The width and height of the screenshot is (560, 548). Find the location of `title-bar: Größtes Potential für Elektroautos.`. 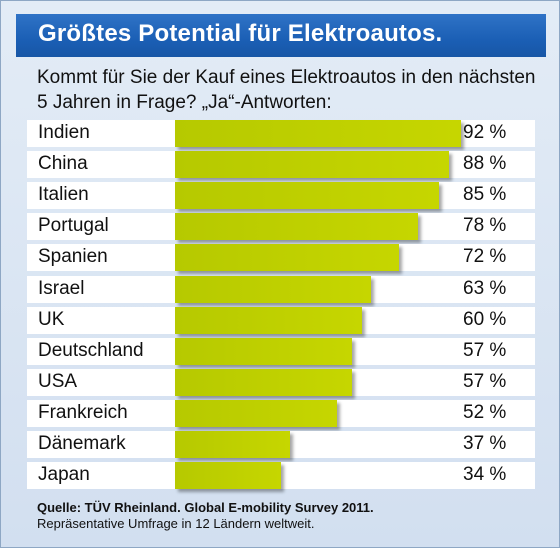

title-bar: Größtes Potential für Elektroautos. is located at coordinates (281, 35).